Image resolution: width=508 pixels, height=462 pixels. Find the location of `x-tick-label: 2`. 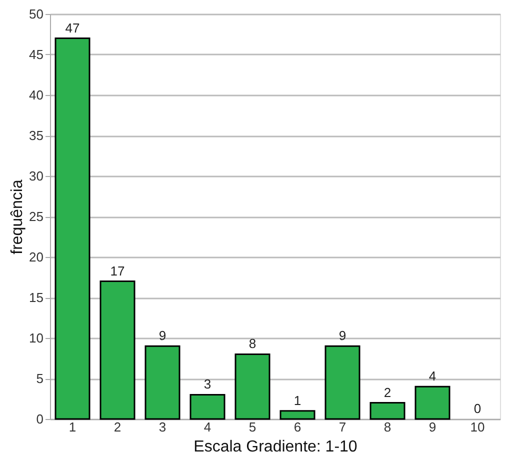

x-tick-label: 2 is located at coordinates (118, 427).